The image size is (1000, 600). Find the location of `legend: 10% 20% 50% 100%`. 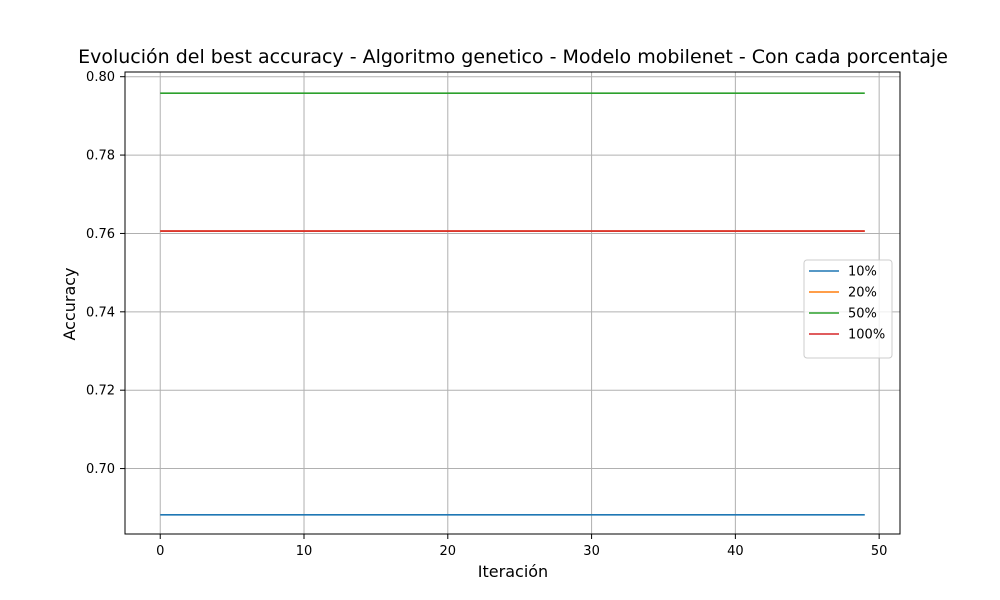

legend: 10% 20% 50% 100% is located at coordinates (848, 309).